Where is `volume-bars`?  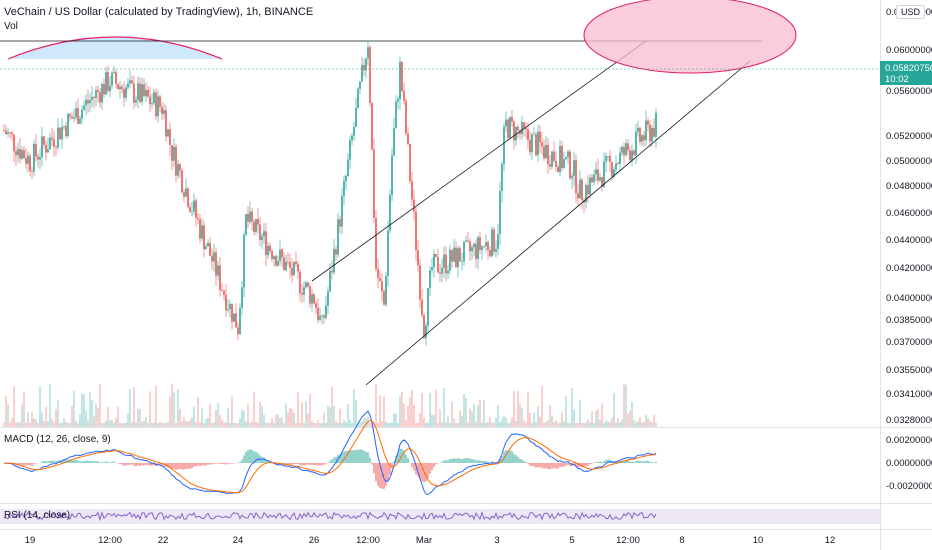
volume-bars is located at coordinates (330, 405).